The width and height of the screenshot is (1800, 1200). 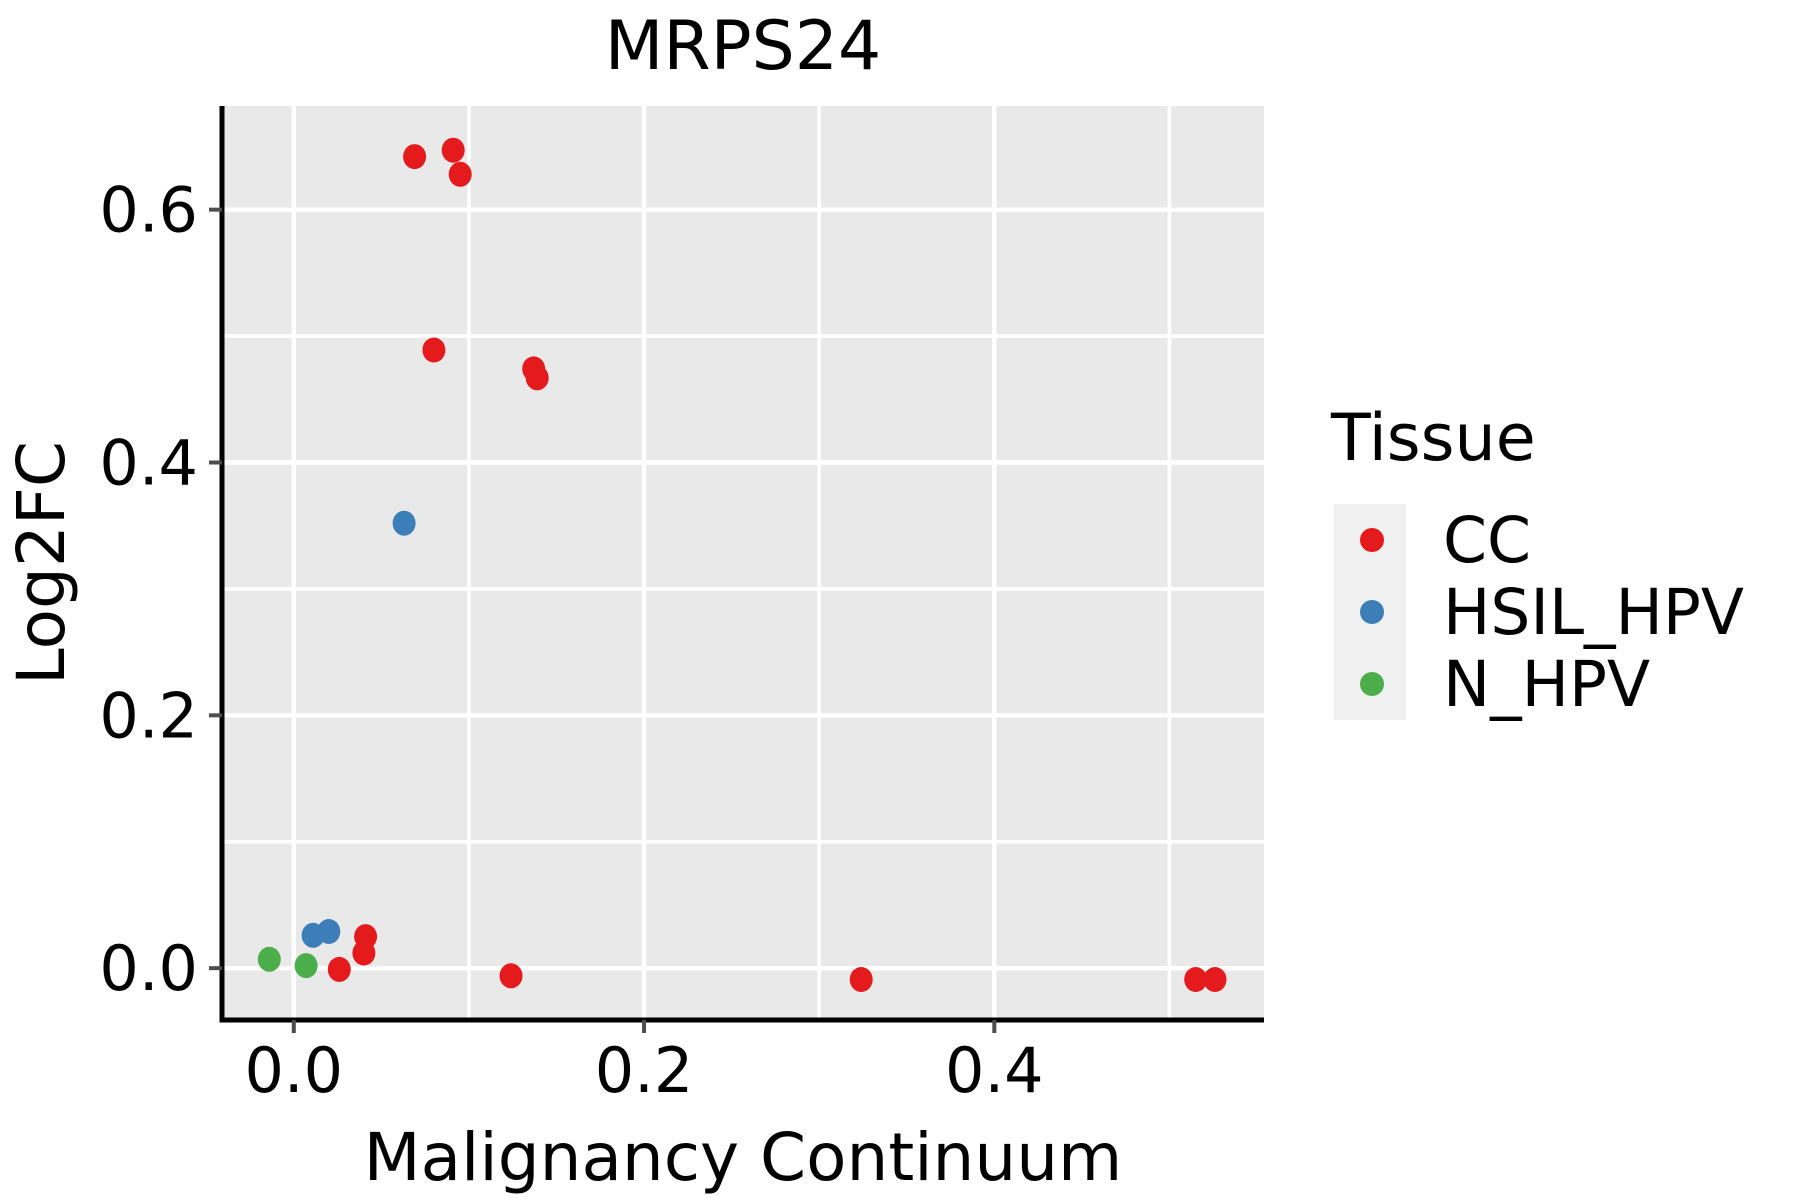 I want to click on y-tick-label: 0.0, so click(x=148, y=968).